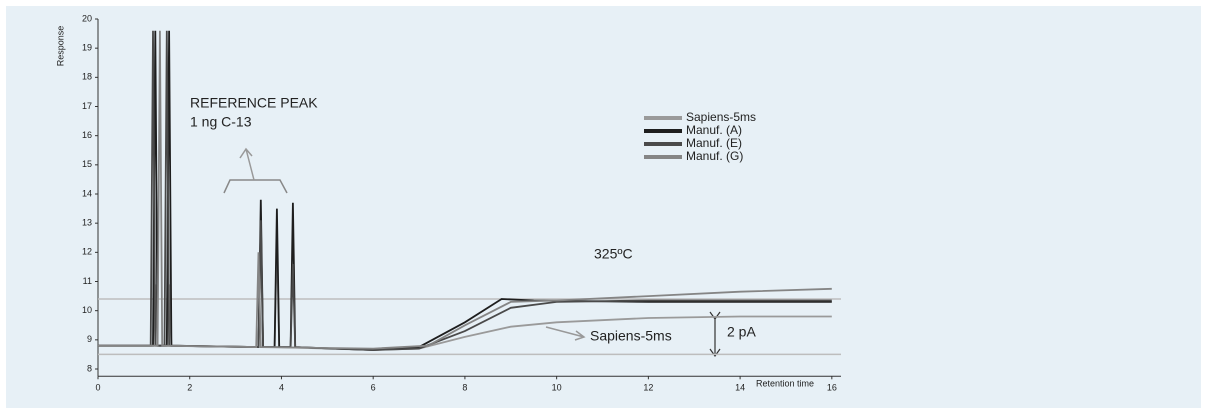  I want to click on legend-label: Manuf. (E), so click(714, 143).